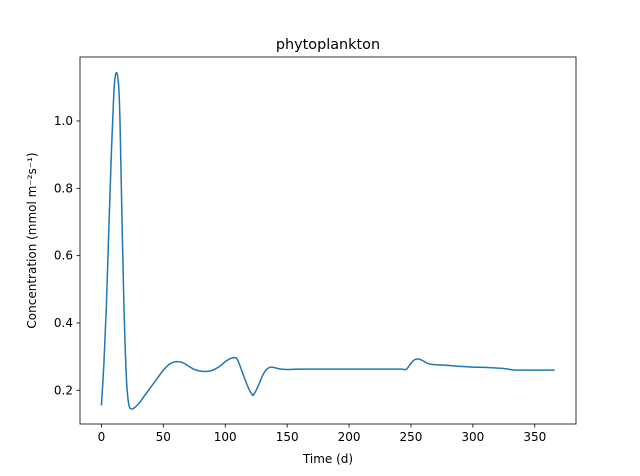  Describe the element at coordinates (63, 323) in the screenshot. I see `y-tick-label: 0.4` at that location.